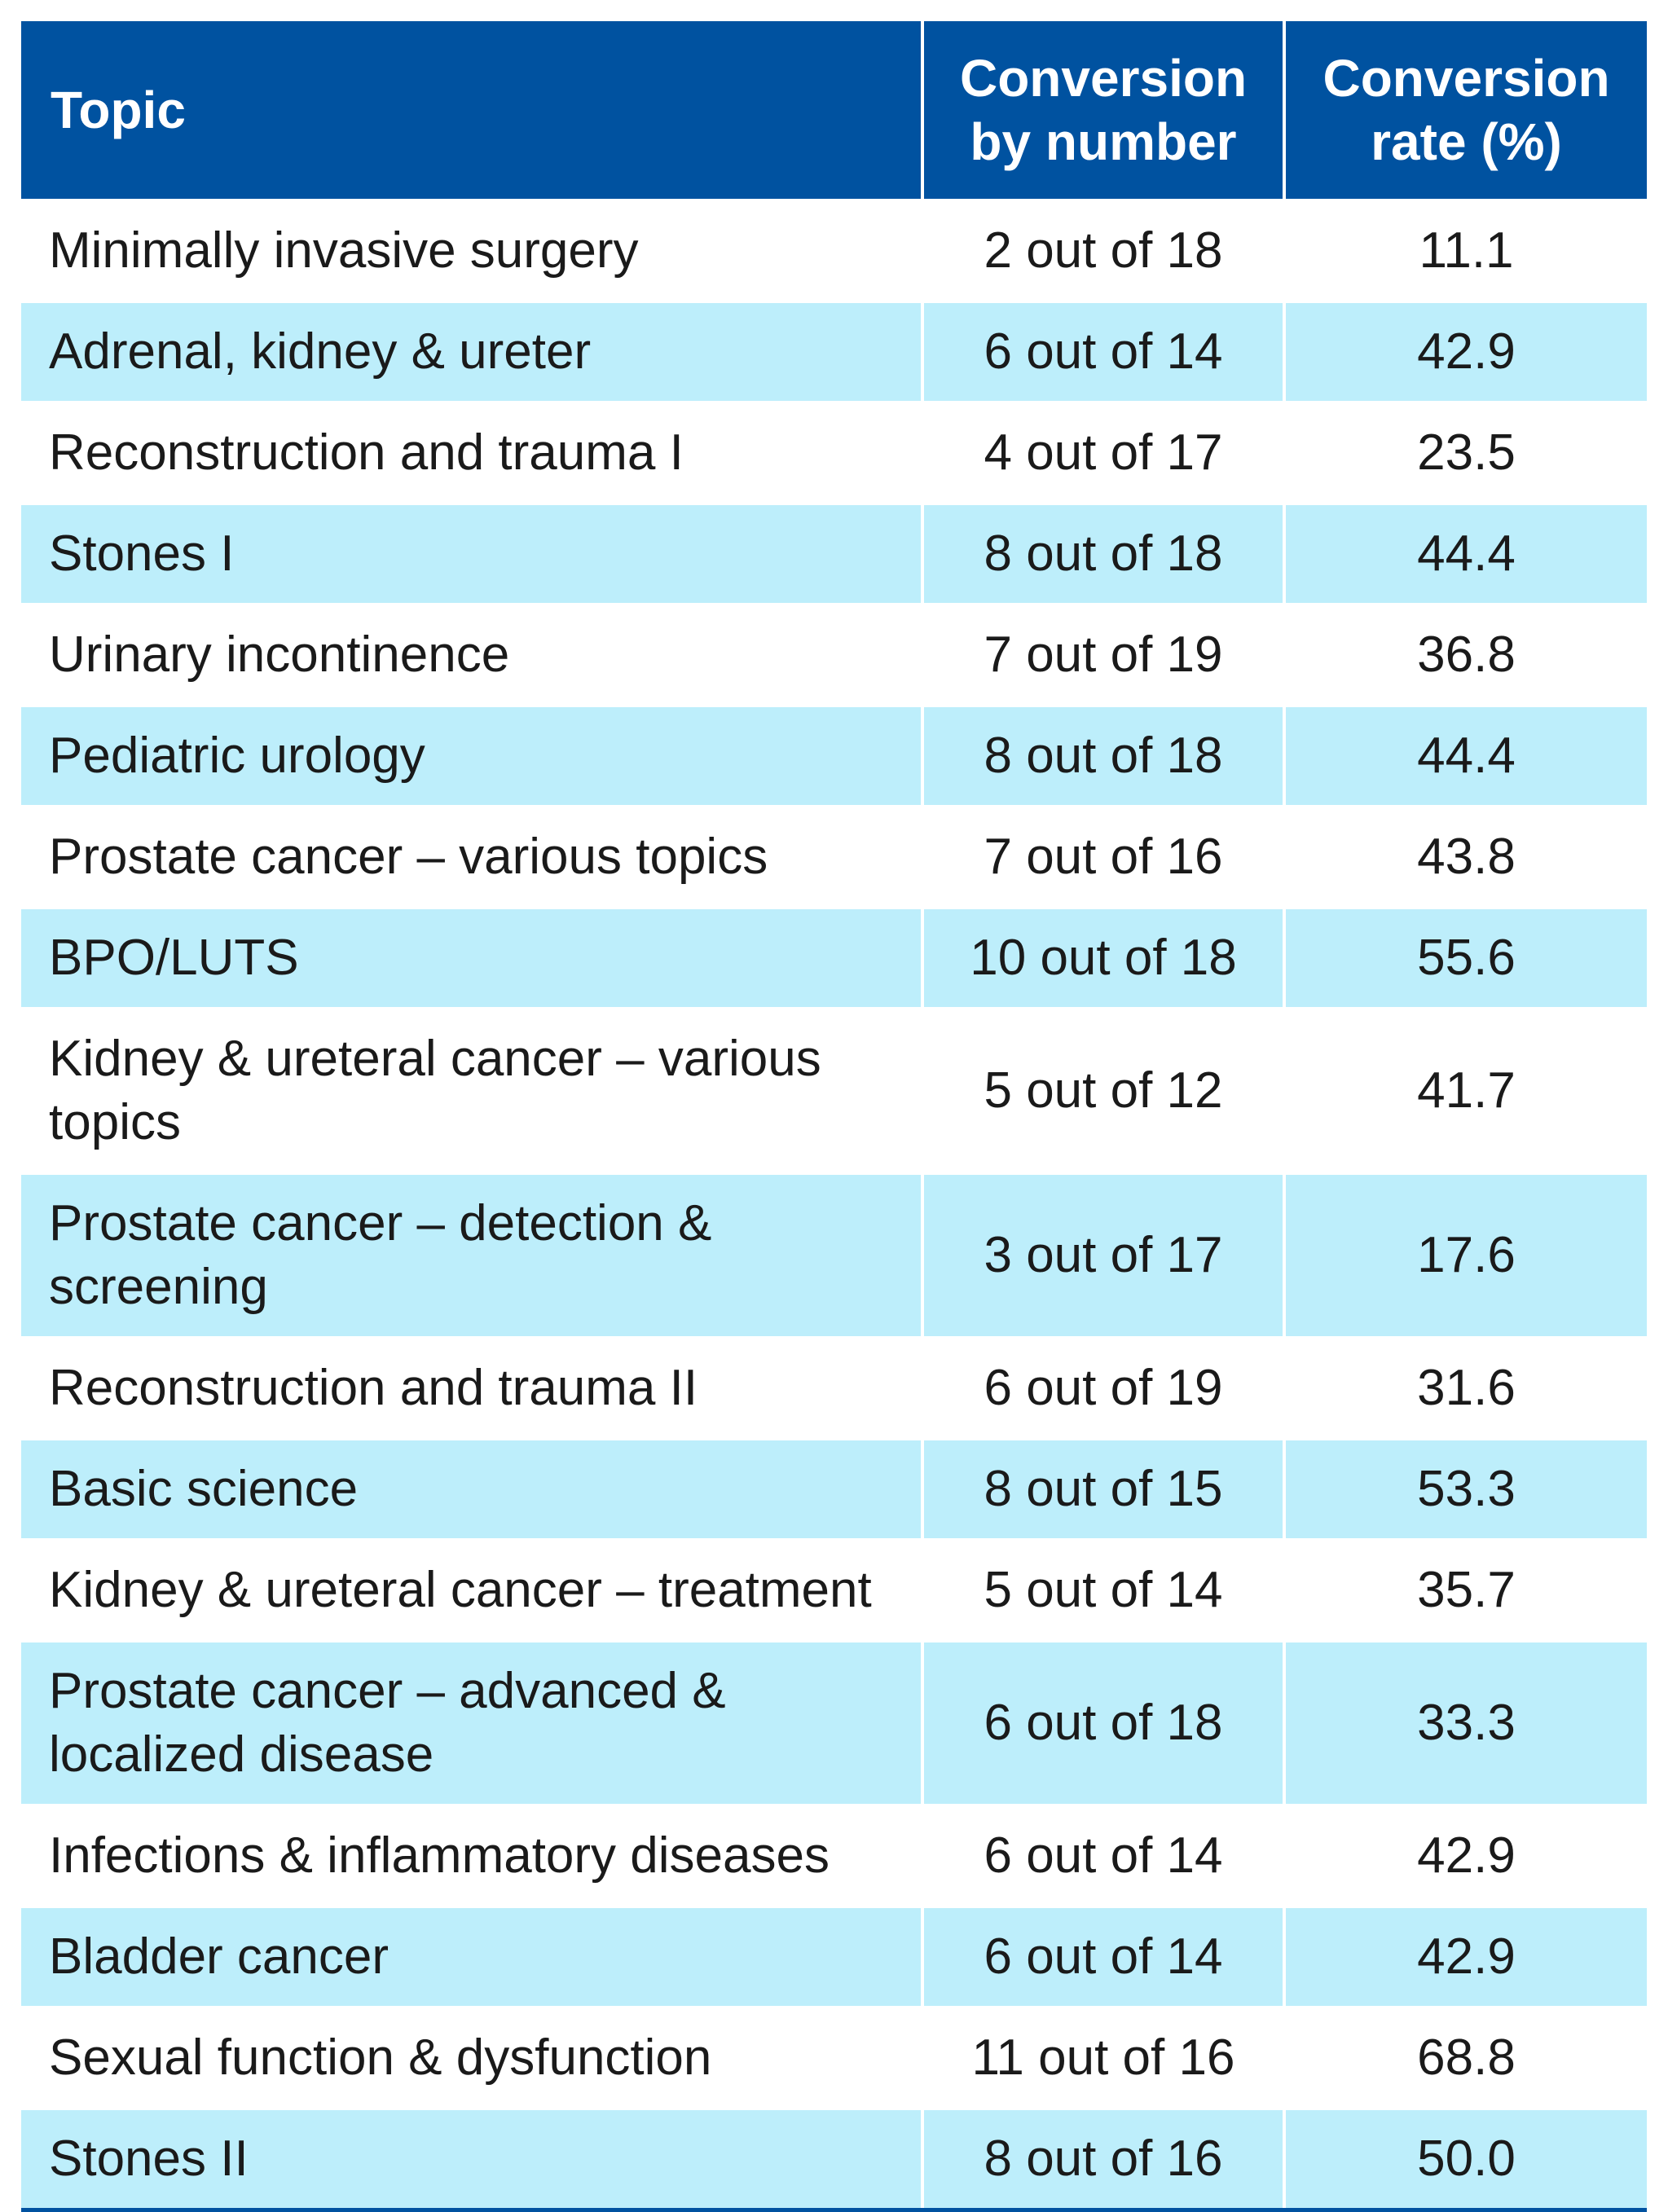 The image size is (1668, 2212). Describe the element at coordinates (471, 553) in the screenshot. I see `cell-topic: Stones I` at that location.